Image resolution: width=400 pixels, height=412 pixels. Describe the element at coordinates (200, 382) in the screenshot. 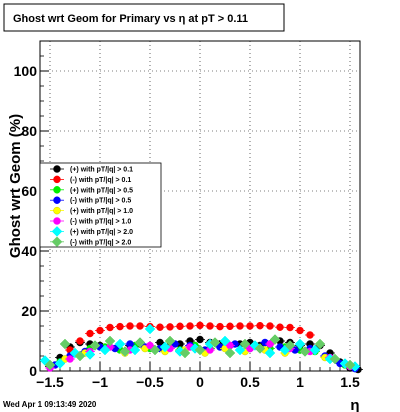

I see `x-tick-label: 0` at that location.